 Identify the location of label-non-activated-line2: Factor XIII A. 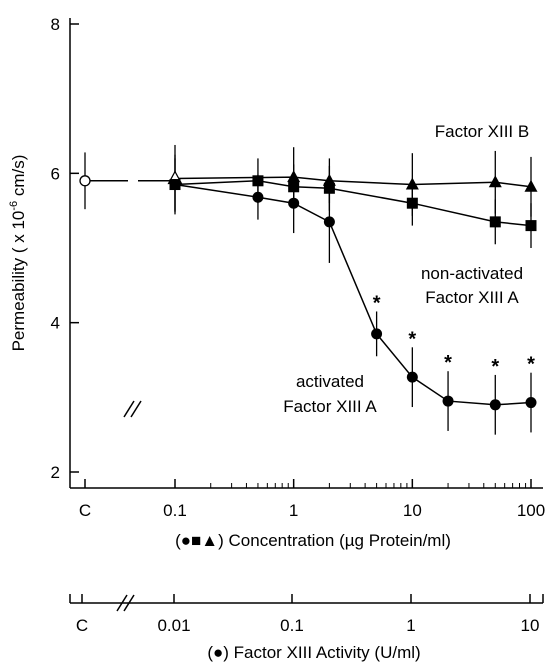
(472, 297).